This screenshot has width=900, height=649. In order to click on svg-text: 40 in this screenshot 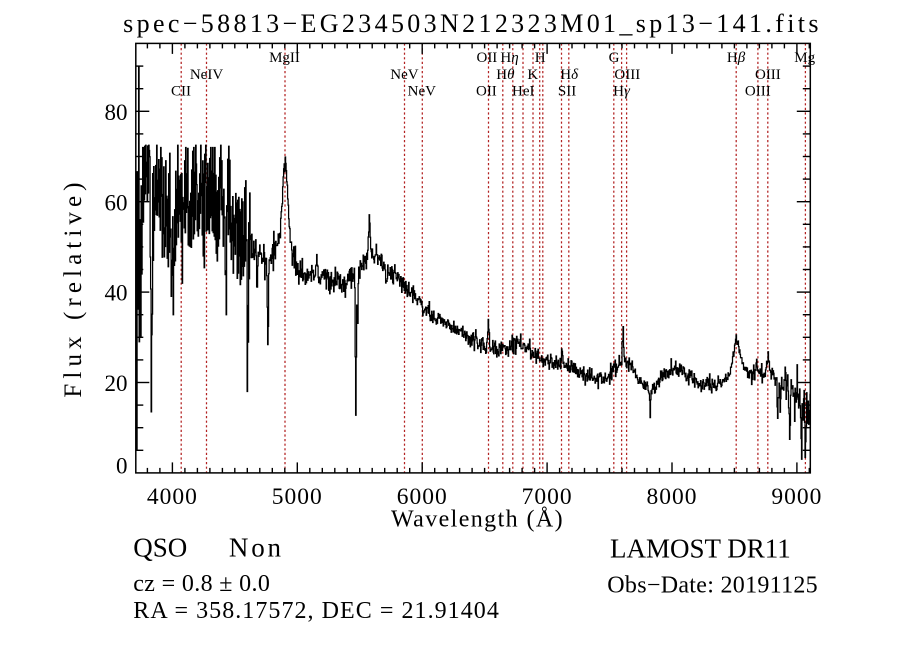, I will do `click(116, 293)`.